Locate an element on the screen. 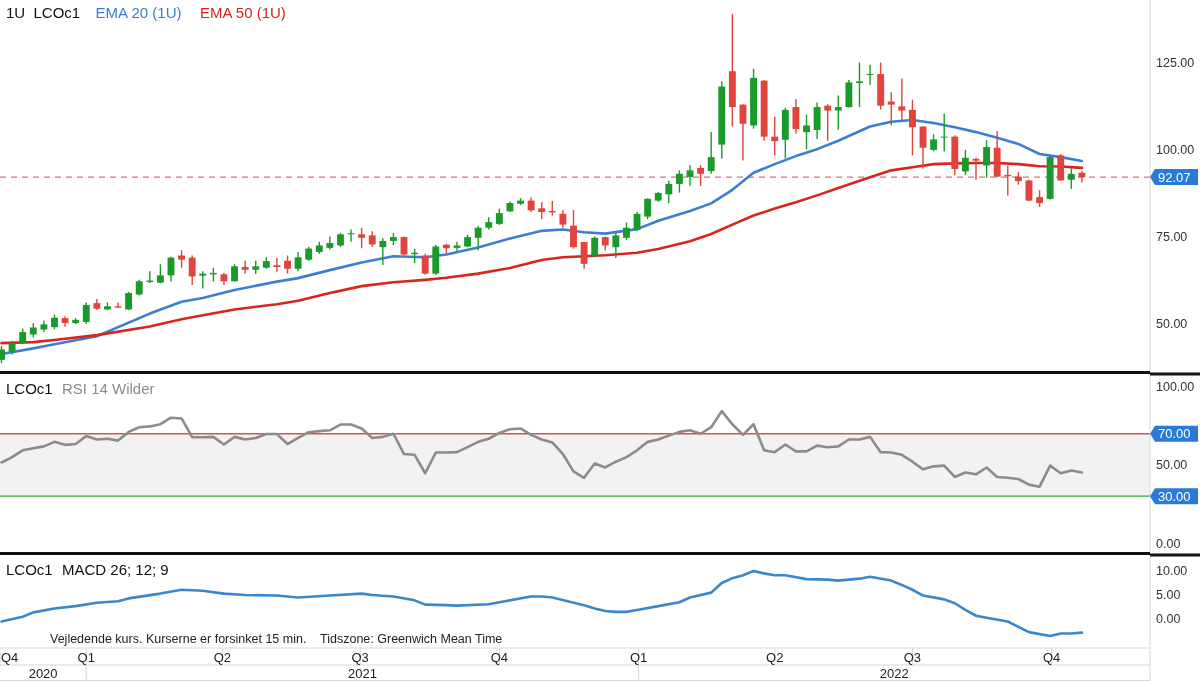 The height and width of the screenshot is (681, 1200). text: EMA 50 (1U) is located at coordinates (243, 12).